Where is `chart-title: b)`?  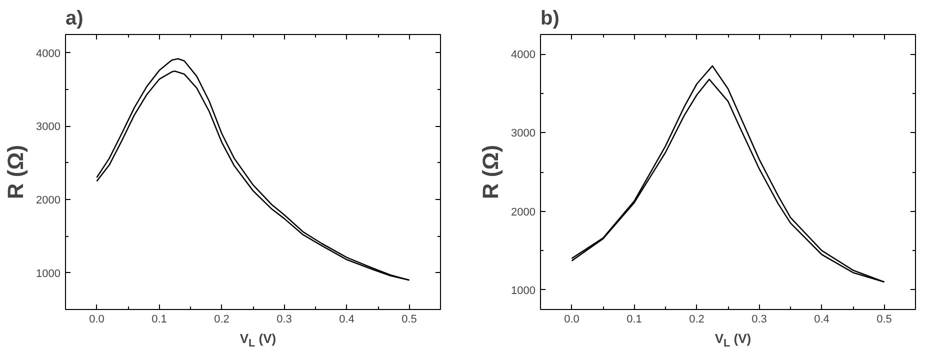
chart-title: b) is located at coordinates (550, 19).